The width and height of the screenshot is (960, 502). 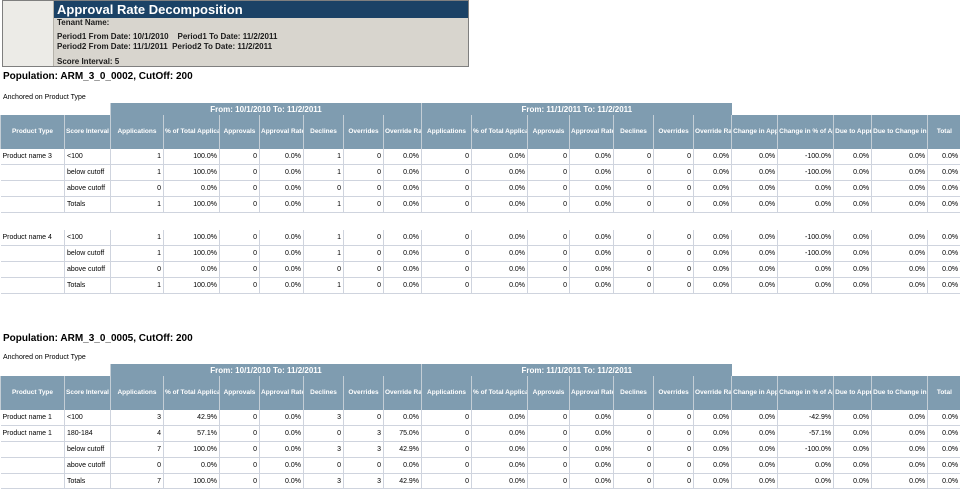 I want to click on cell-p1-overrides: 3, so click(x=363, y=449).